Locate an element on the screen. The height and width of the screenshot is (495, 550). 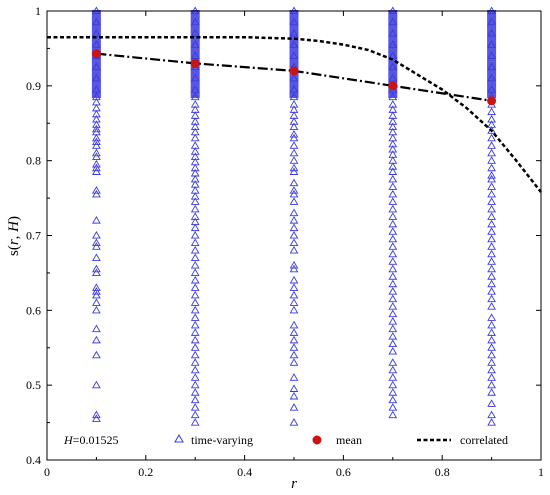
y-title-pre: s( is located at coordinates (14, 250).